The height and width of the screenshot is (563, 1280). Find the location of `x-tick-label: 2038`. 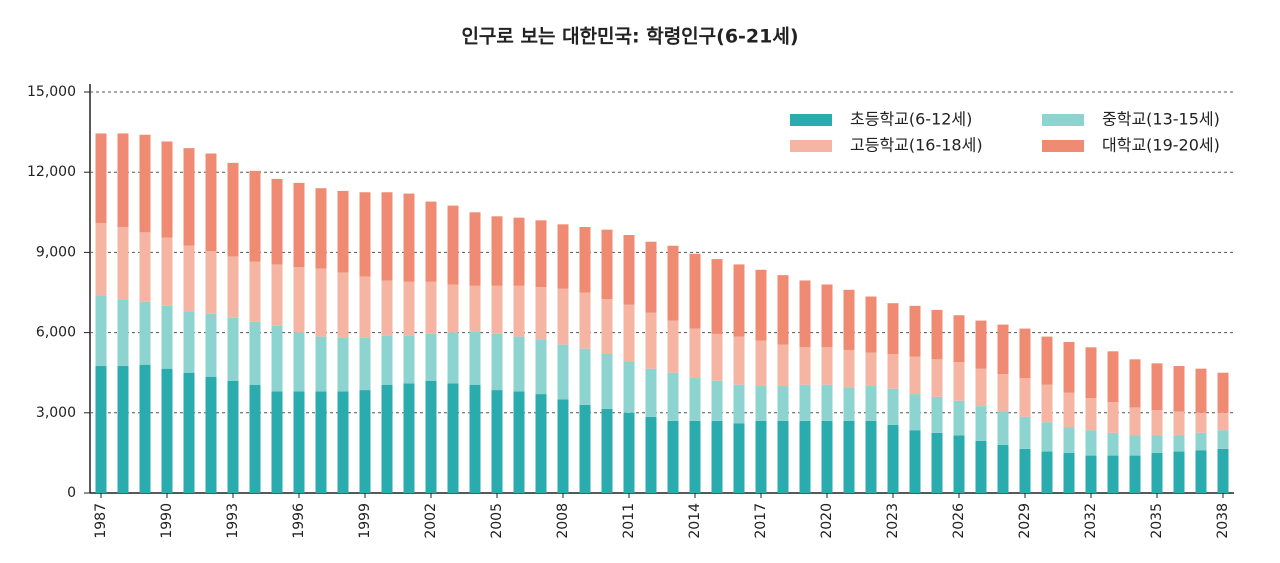

x-tick-label: 2038 is located at coordinates (1223, 521).